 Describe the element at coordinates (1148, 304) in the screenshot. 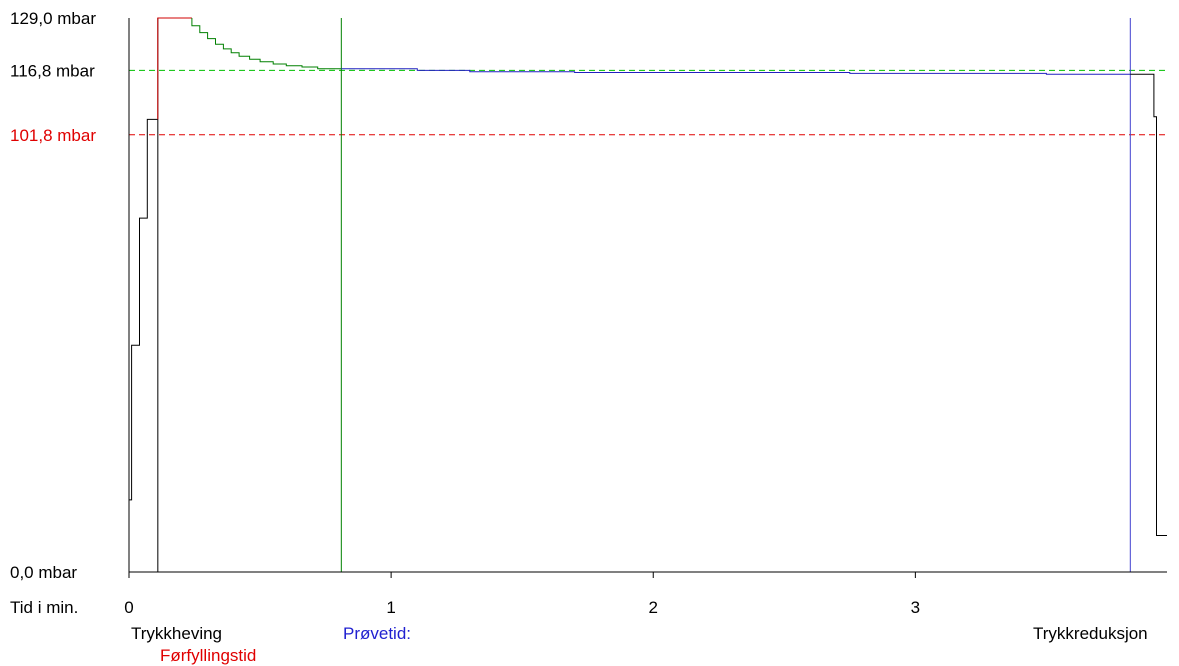

I see `series-trykkreduksjon` at that location.